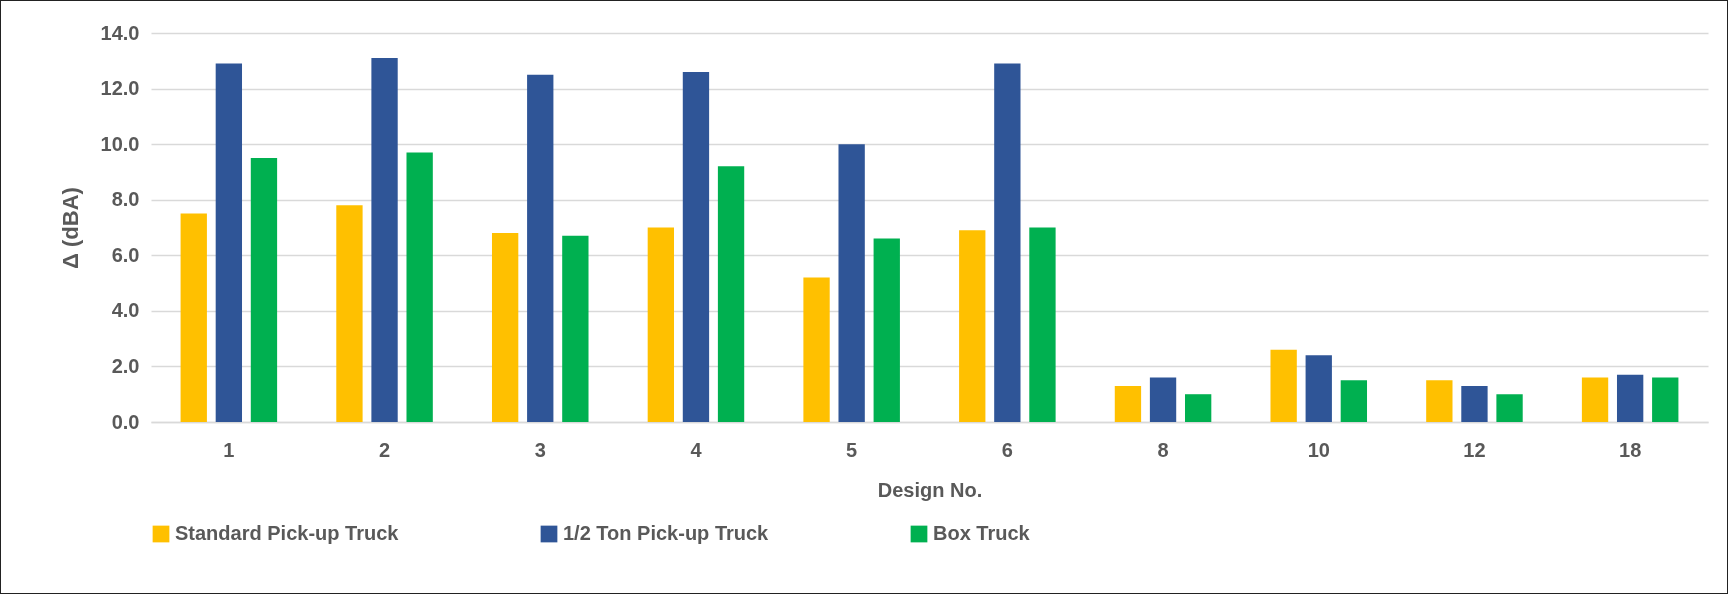 This screenshot has width=1732, height=598. I want to click on legend-label: Standard Pick-up Truck, so click(287, 533).